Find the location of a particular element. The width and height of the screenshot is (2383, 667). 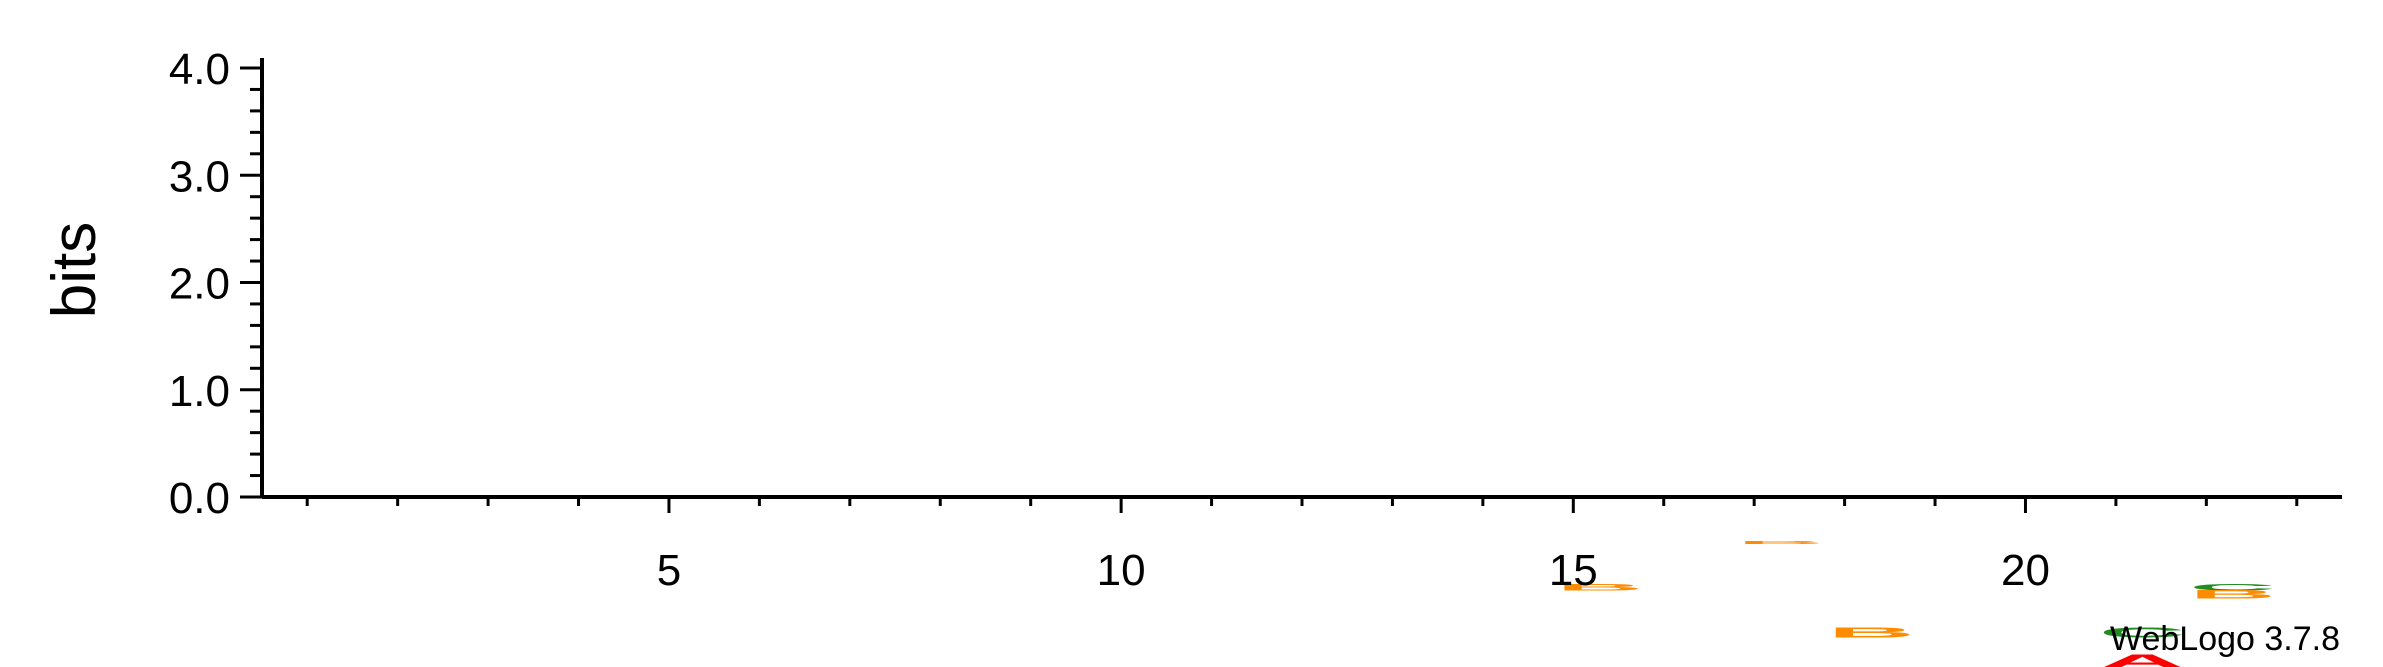

y-tick-label: 3.0 is located at coordinates (199, 176).